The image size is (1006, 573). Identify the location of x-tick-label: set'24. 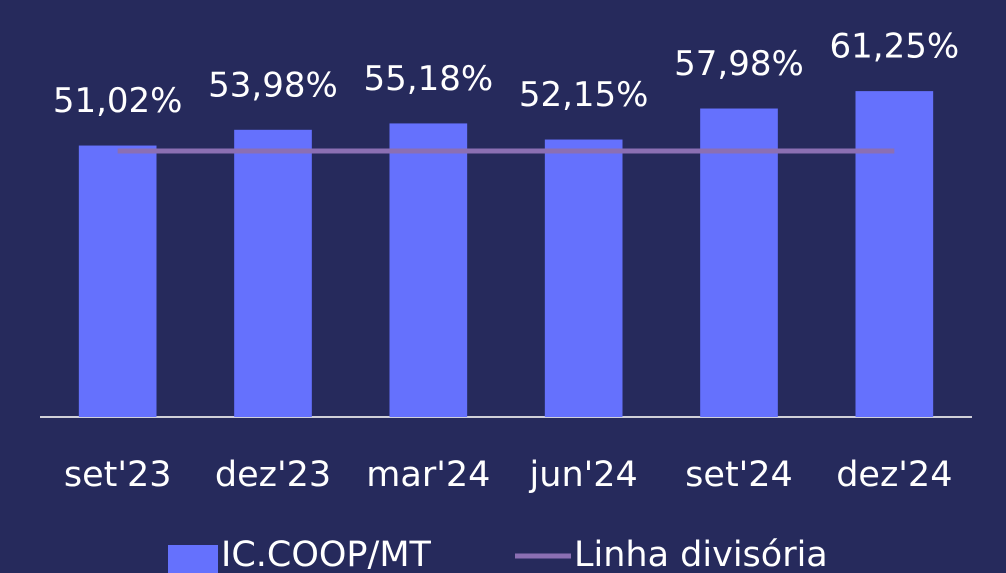
(739, 475).